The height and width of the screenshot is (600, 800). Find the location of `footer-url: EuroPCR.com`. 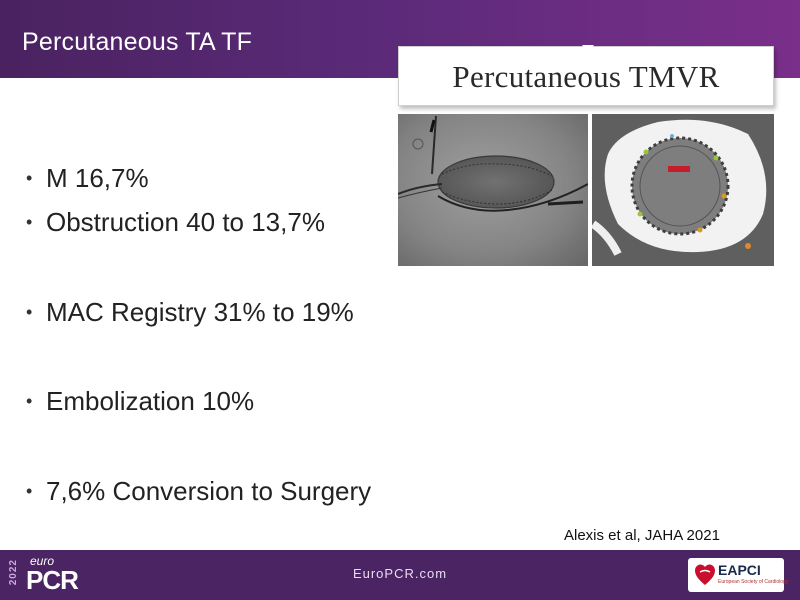

footer-url: EuroPCR.com is located at coordinates (400, 573).